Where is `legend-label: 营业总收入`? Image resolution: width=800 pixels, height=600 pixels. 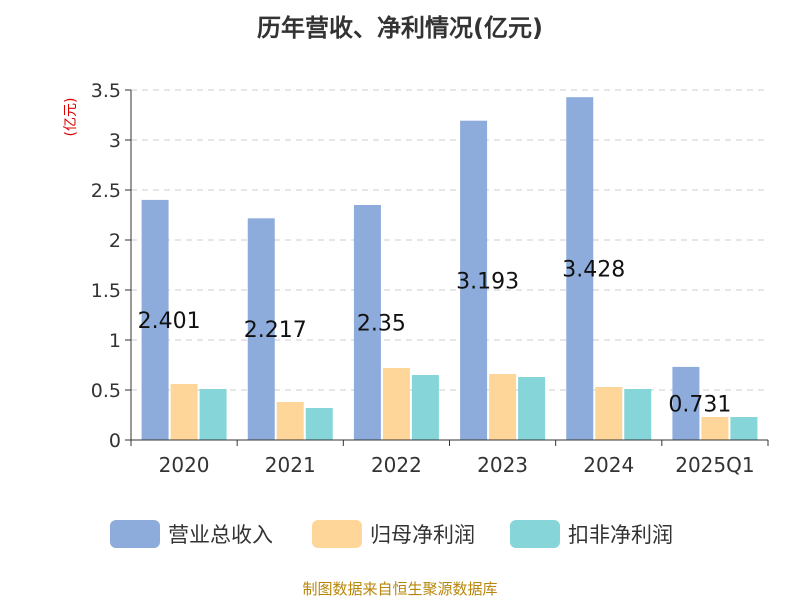
legend-label: 营业总收入 is located at coordinates (220, 535).